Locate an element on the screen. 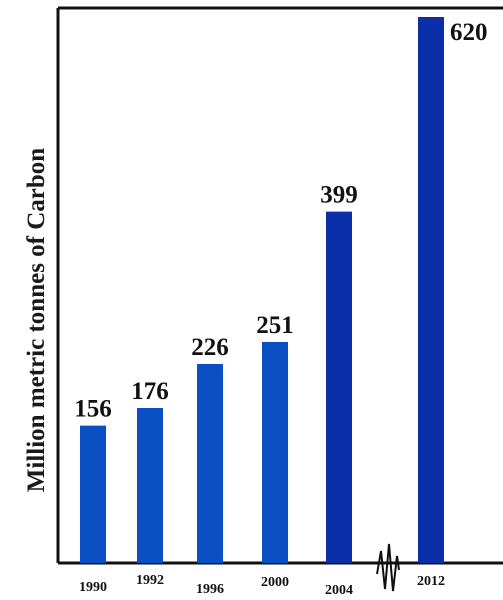  axis-break-icon is located at coordinates (388, 567).